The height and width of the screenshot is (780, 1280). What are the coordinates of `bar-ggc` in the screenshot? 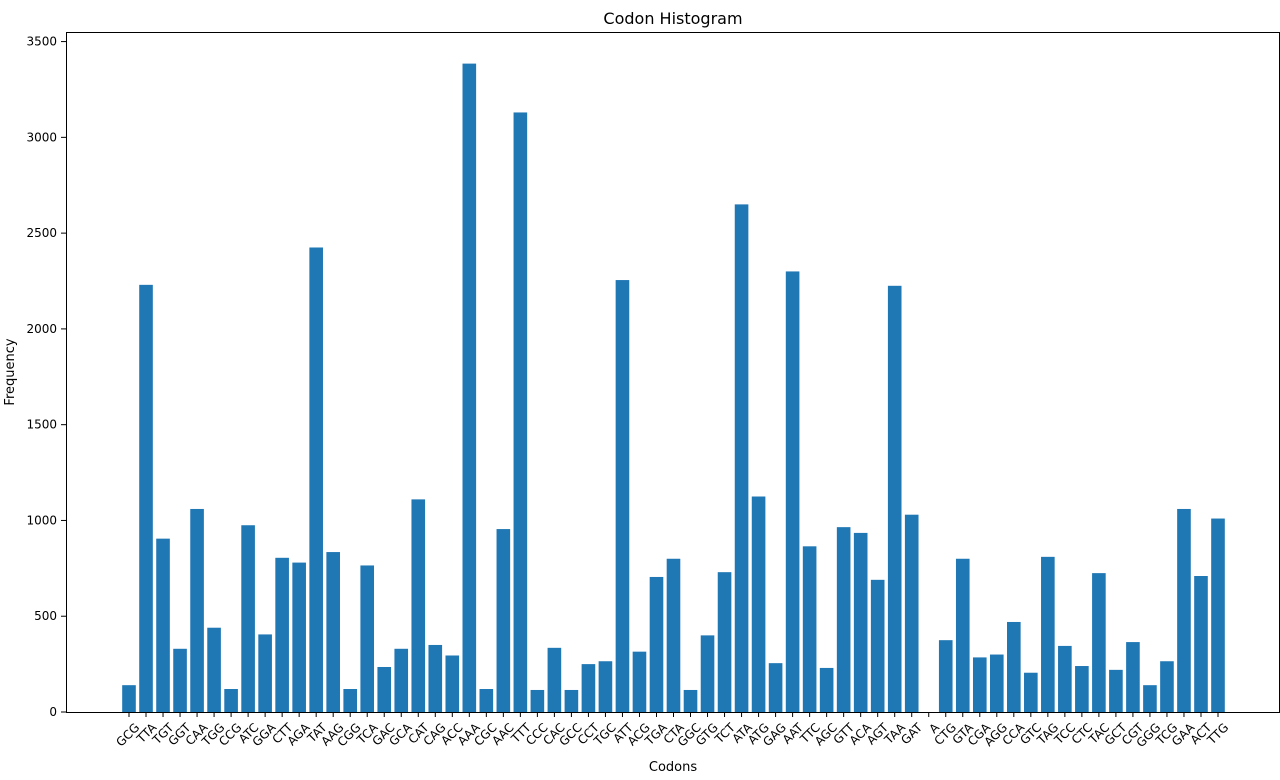 It's located at (690, 700).